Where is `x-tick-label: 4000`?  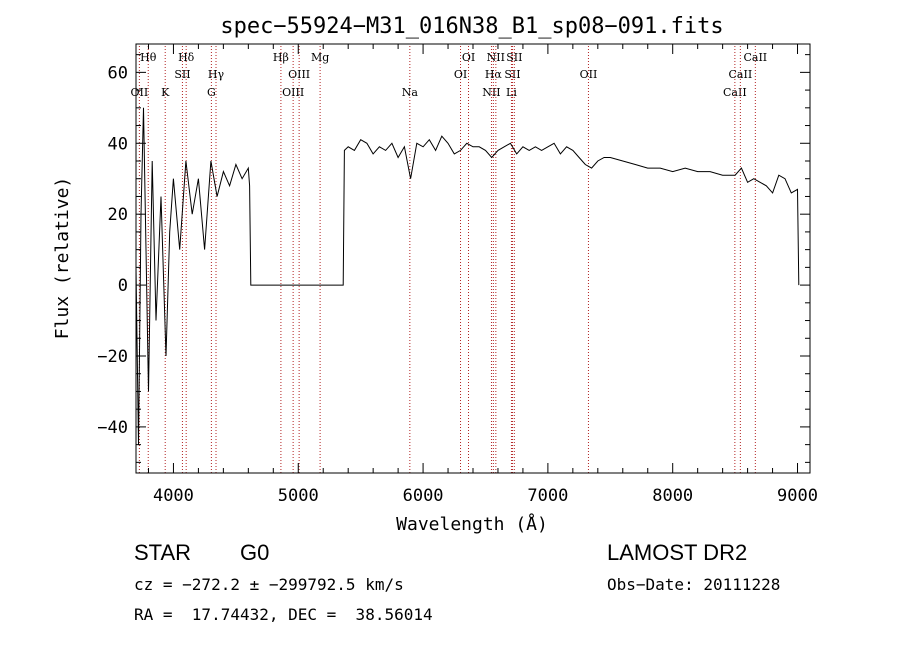 x-tick-label: 4000 is located at coordinates (173, 496).